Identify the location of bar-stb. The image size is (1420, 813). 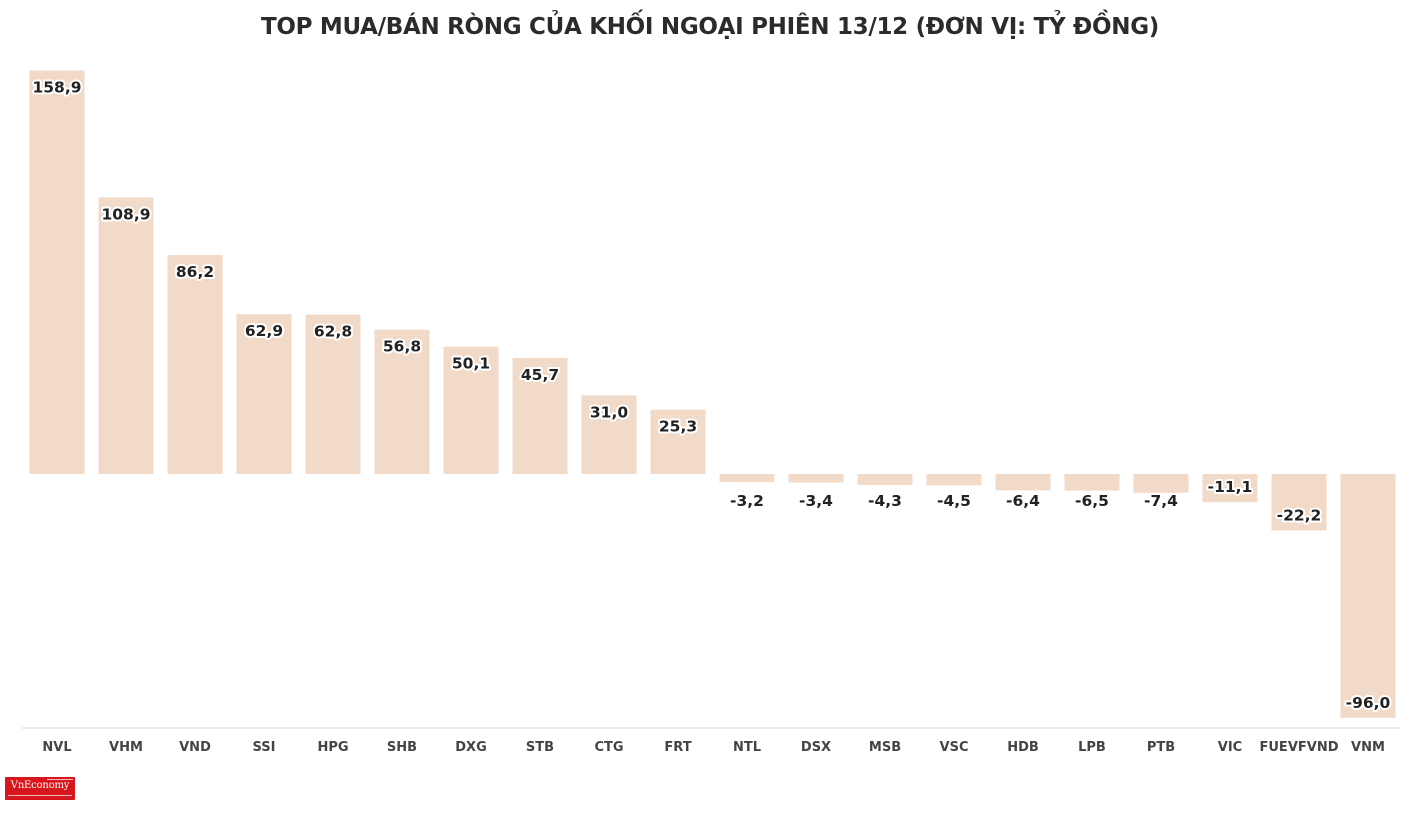
(540, 415).